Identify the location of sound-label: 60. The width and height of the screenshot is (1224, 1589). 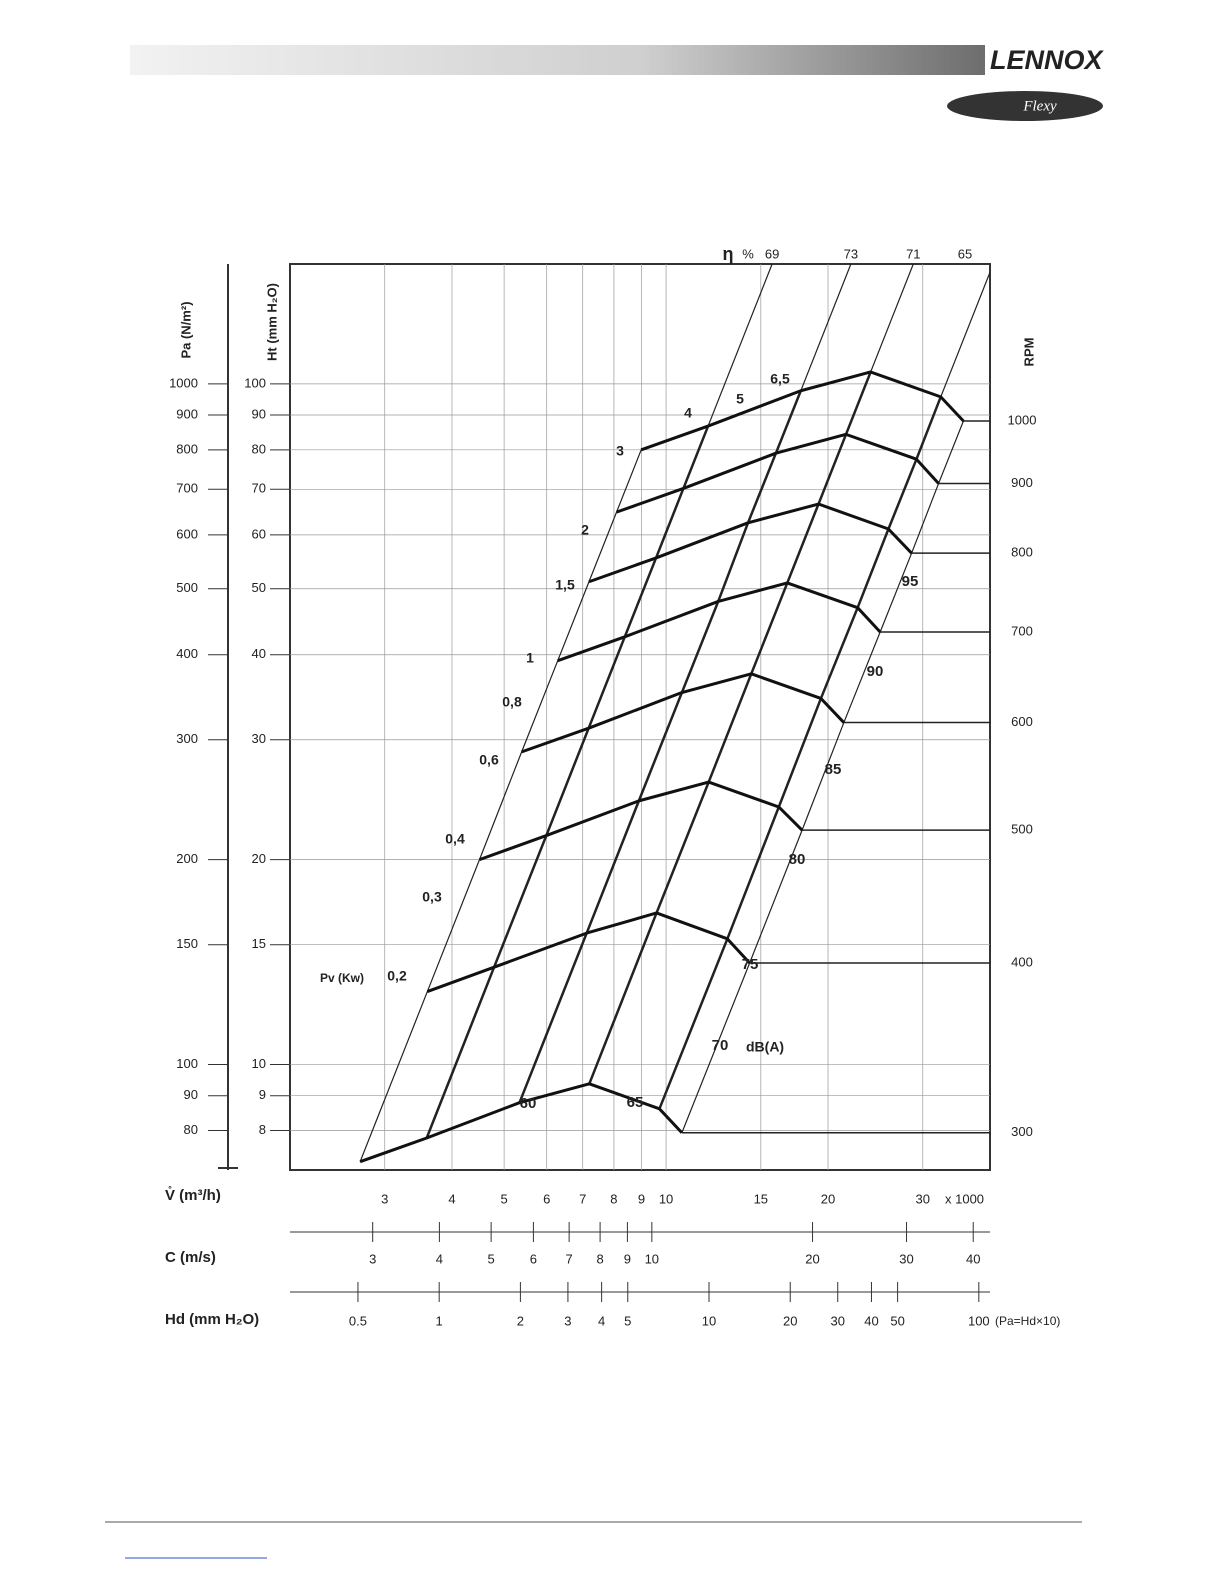
(528, 1103).